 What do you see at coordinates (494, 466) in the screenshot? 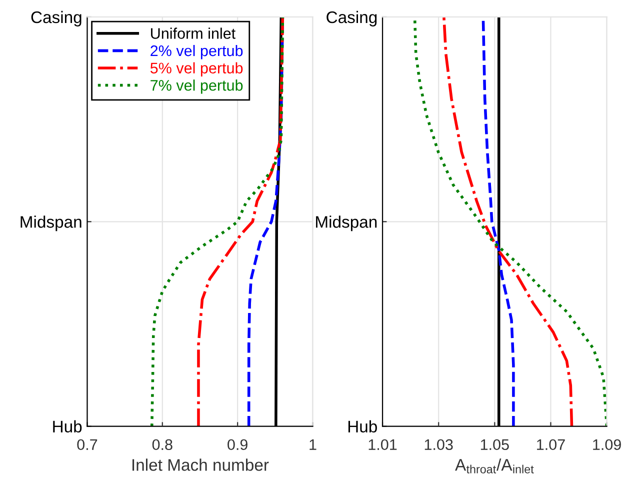
I see `x-axis-title: A$_{throat}$/A$_{inlet}$` at bounding box center [494, 466].